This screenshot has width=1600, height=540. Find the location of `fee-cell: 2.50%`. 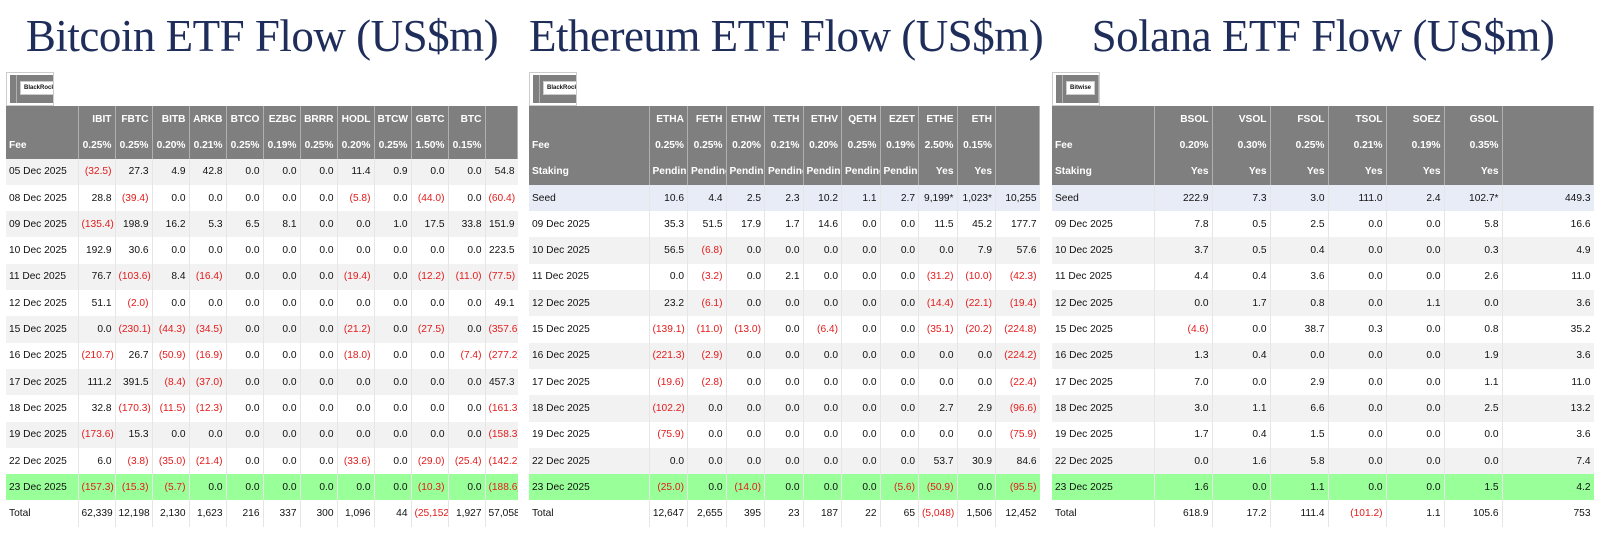

fee-cell: 2.50% is located at coordinates (938, 145).